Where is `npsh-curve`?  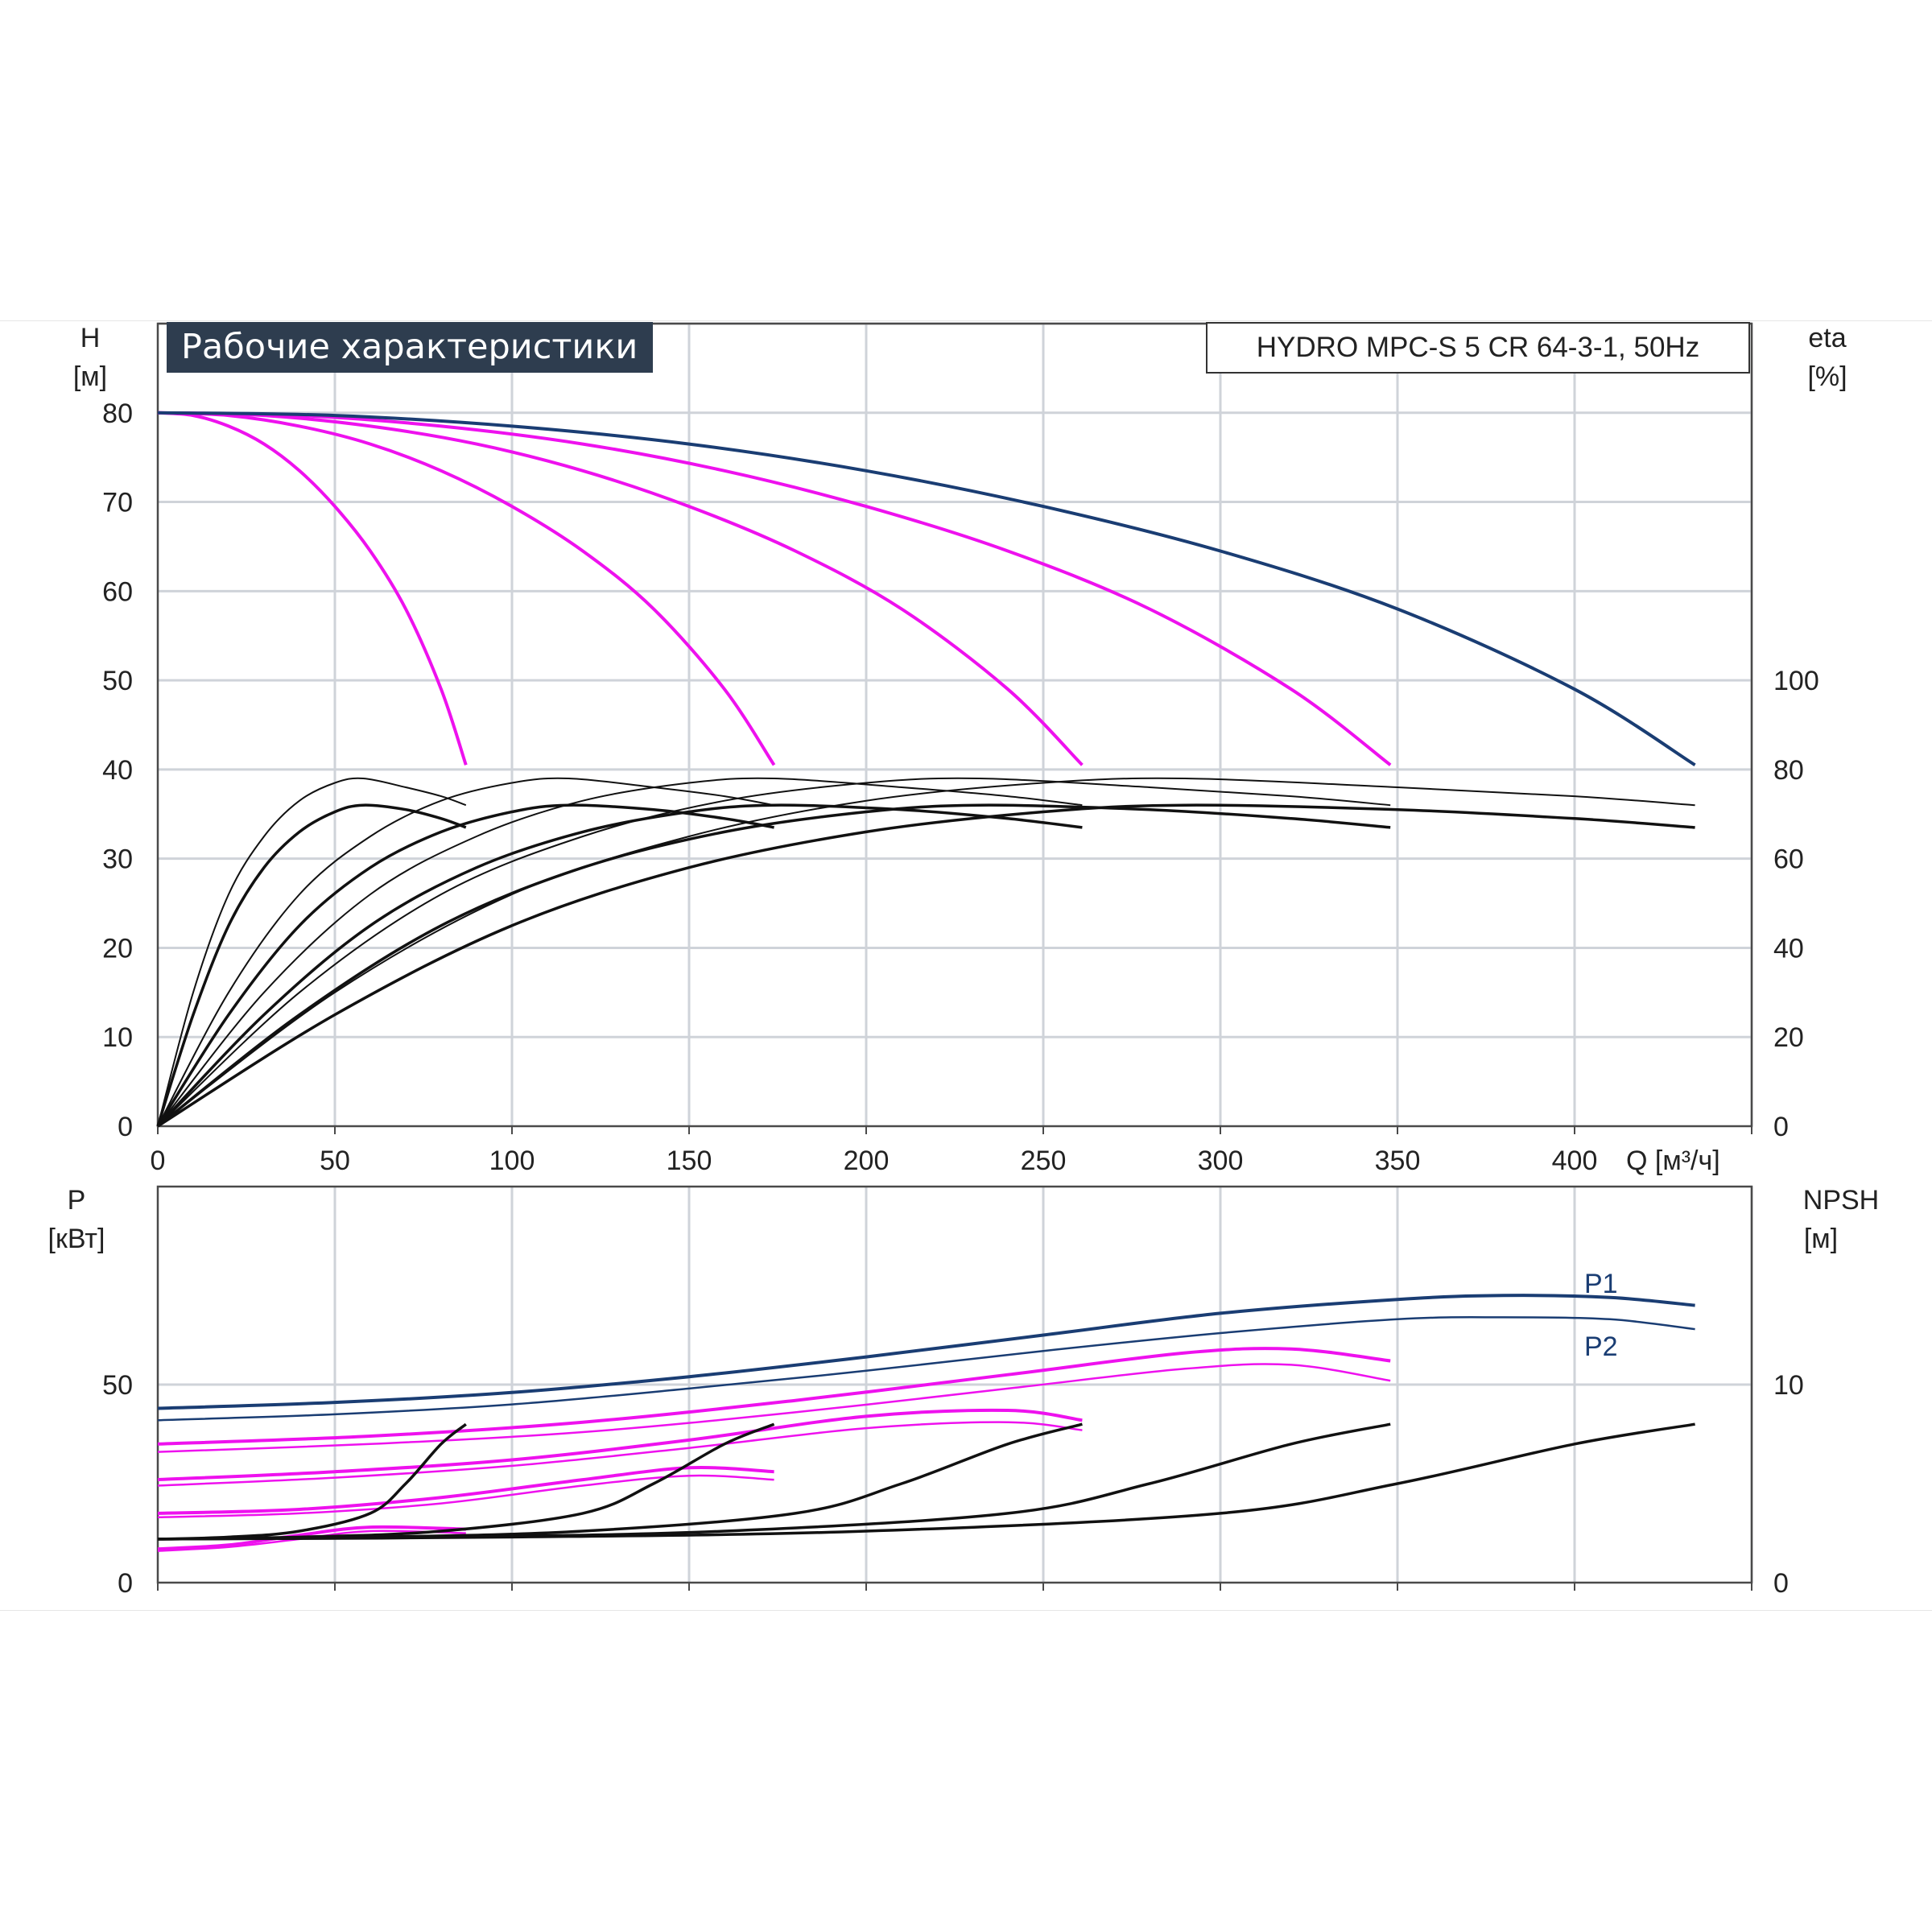
npsh-curve is located at coordinates (926, 1481).